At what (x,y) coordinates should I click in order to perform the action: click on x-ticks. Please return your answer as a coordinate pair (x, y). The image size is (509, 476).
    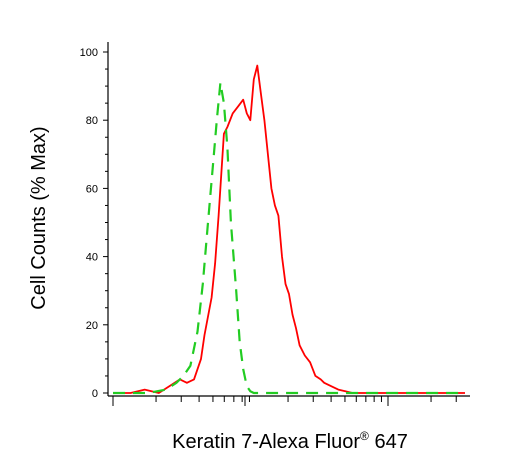
    Looking at the image, I should click on (284, 401).